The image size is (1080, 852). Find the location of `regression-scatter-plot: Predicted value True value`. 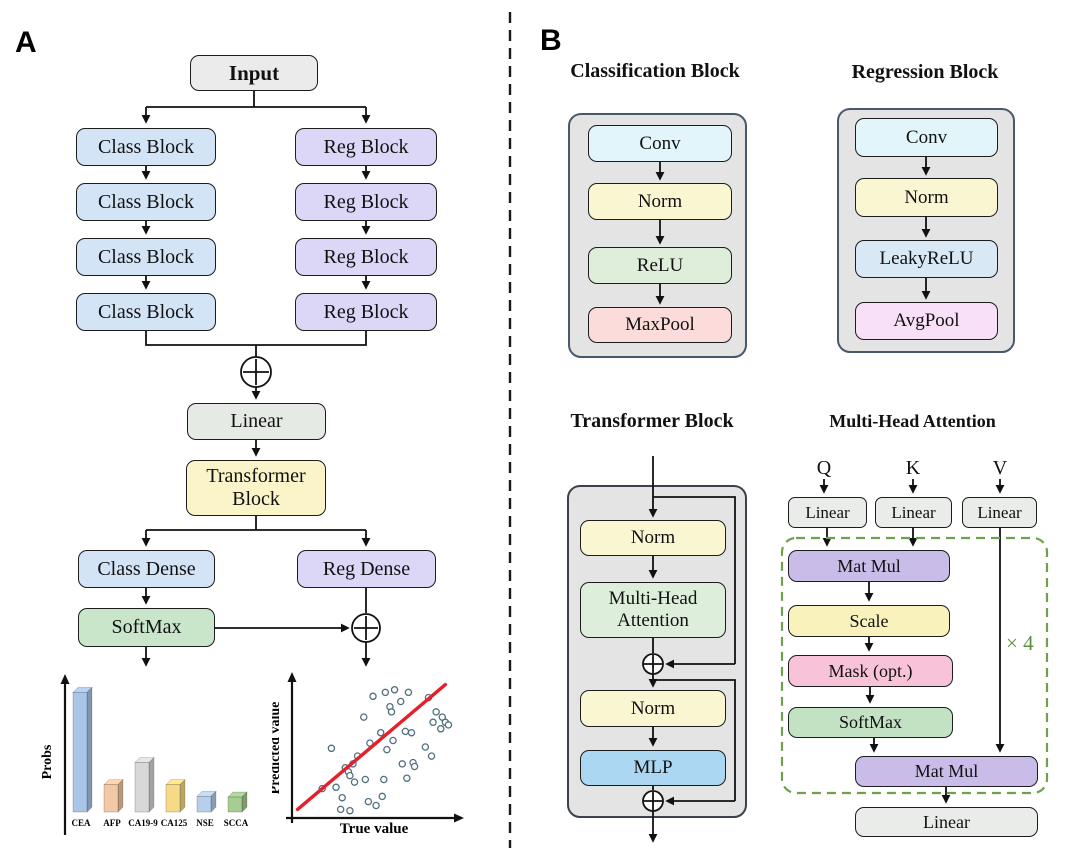

regression-scatter-plot: Predicted value True value is located at coordinates (368, 754).